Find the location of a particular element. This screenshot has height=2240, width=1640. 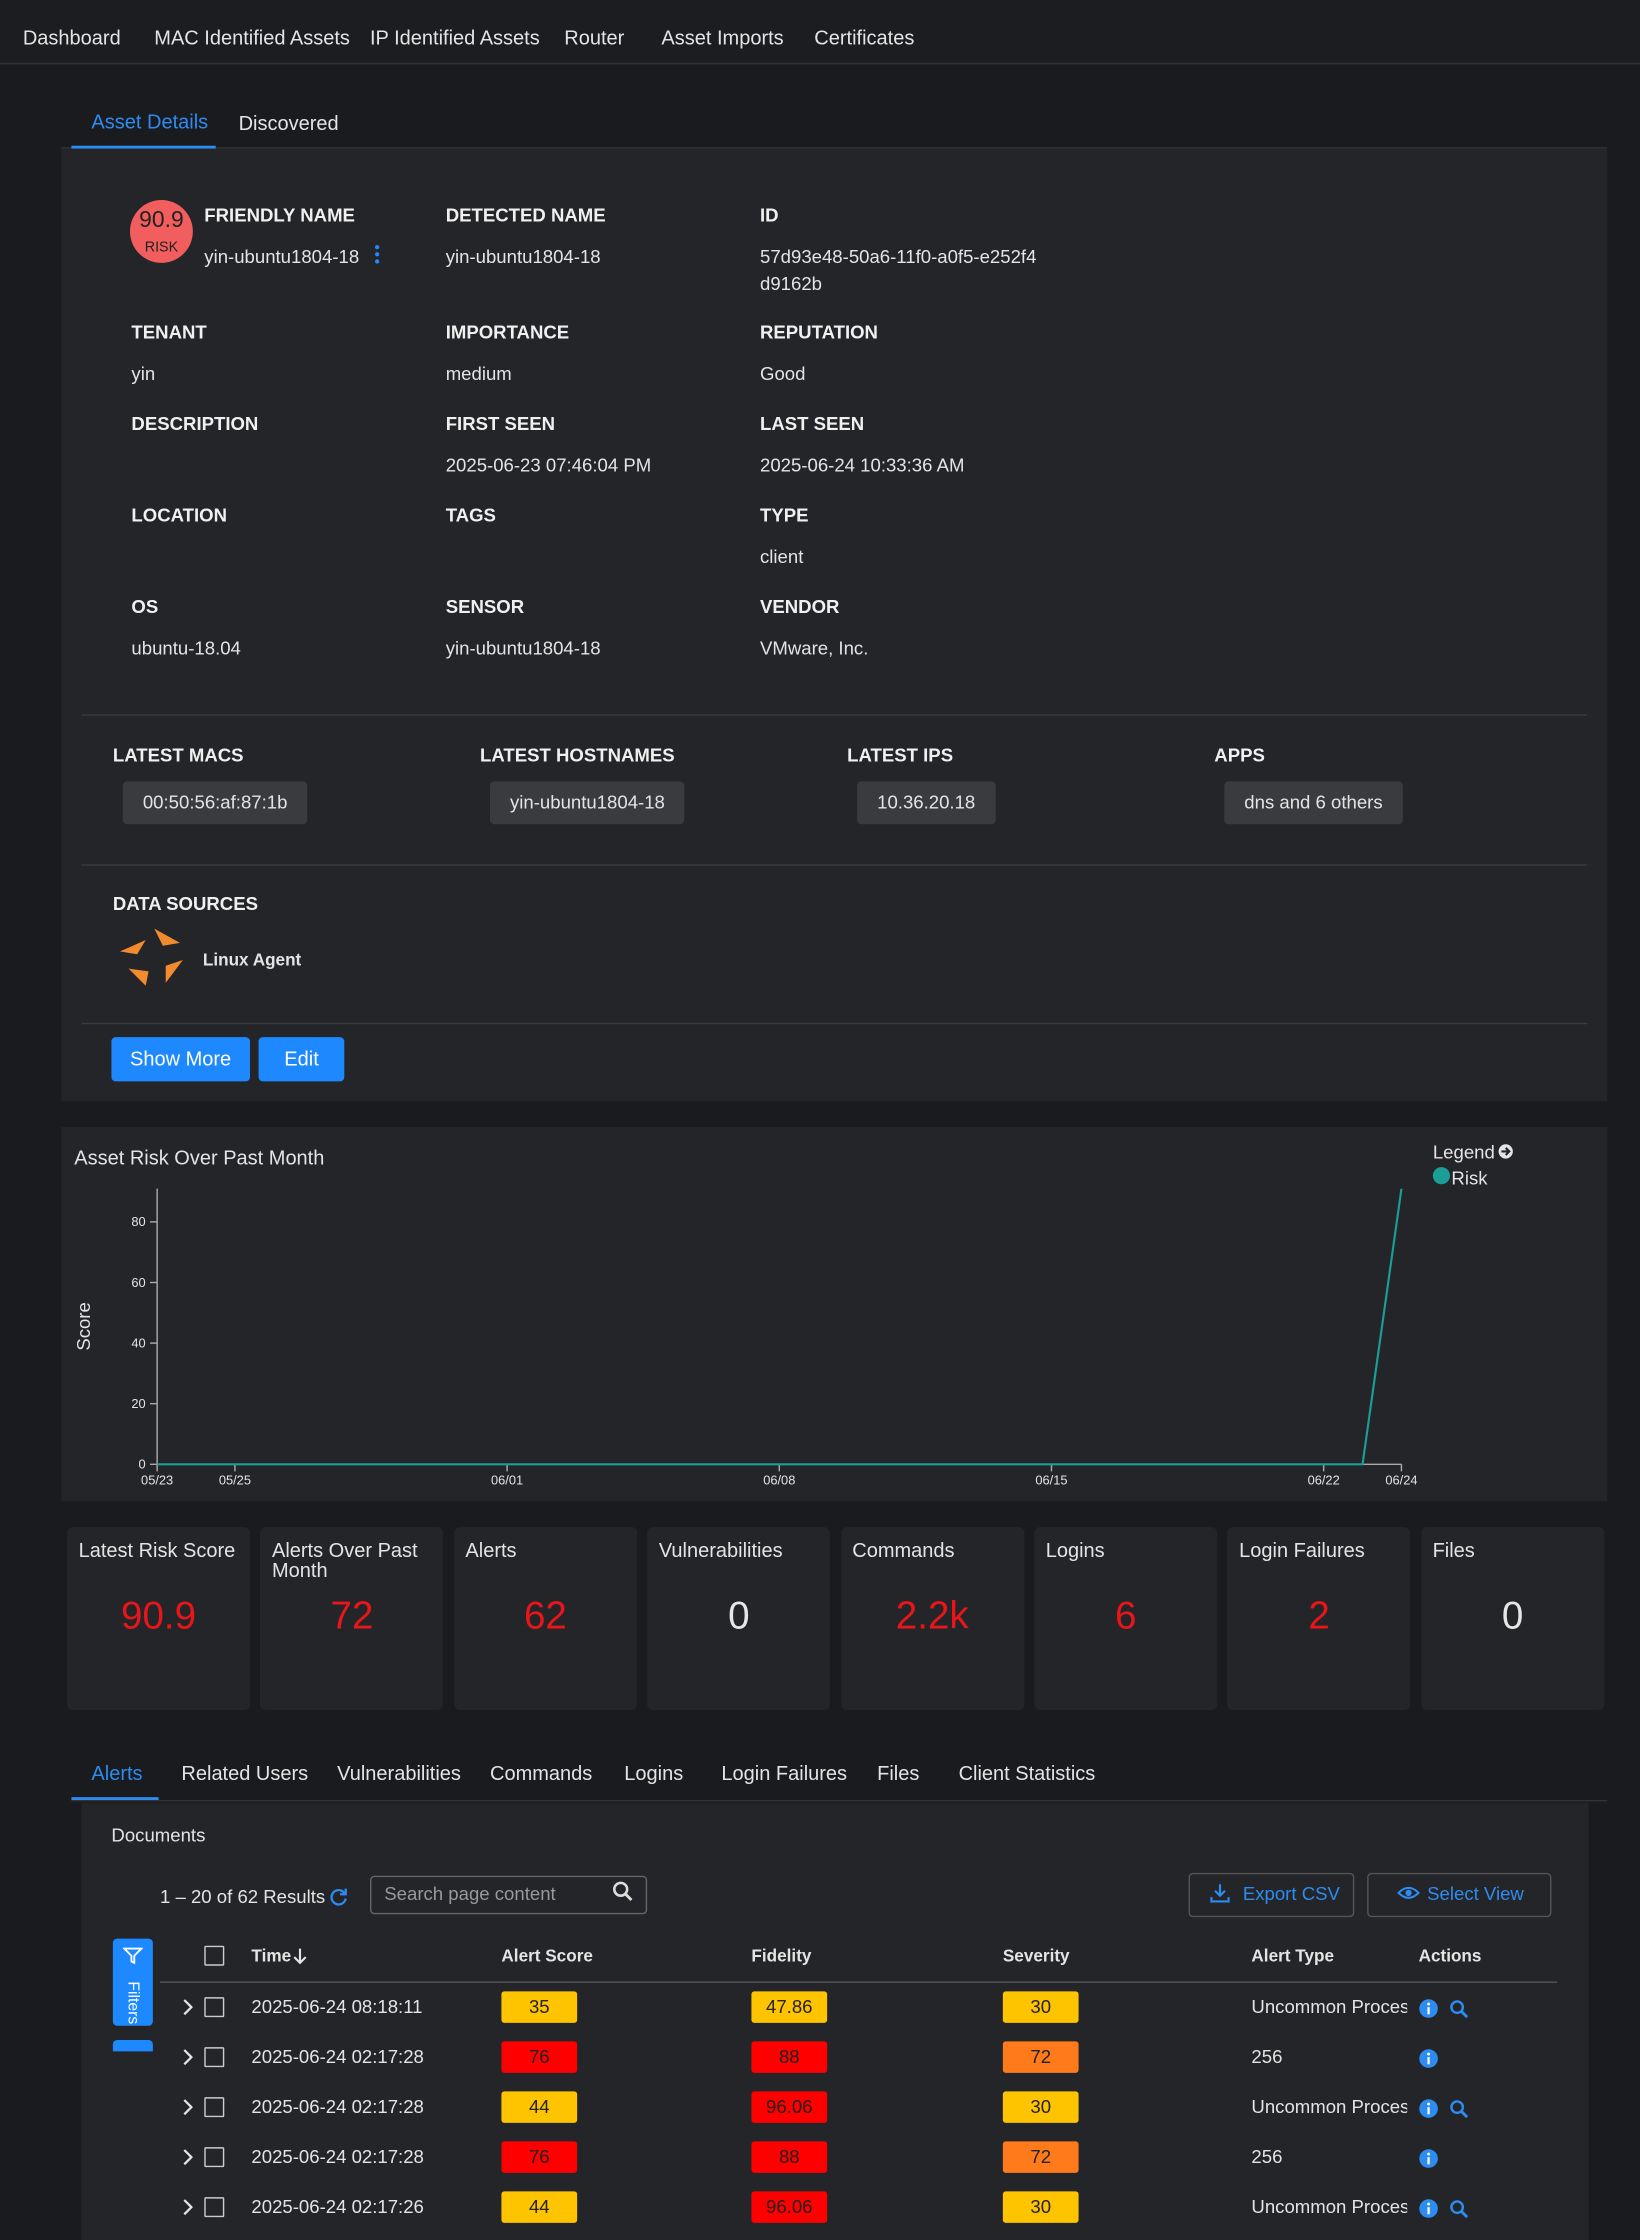

tab: Files is located at coordinates (898, 1773).